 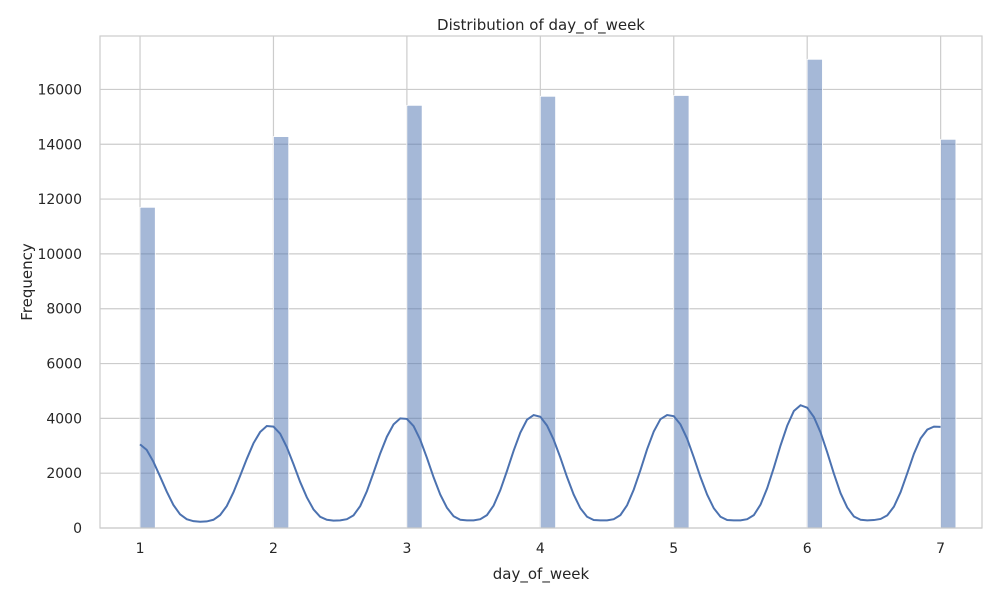 I want to click on y-tick-label: 0, so click(x=77, y=529).